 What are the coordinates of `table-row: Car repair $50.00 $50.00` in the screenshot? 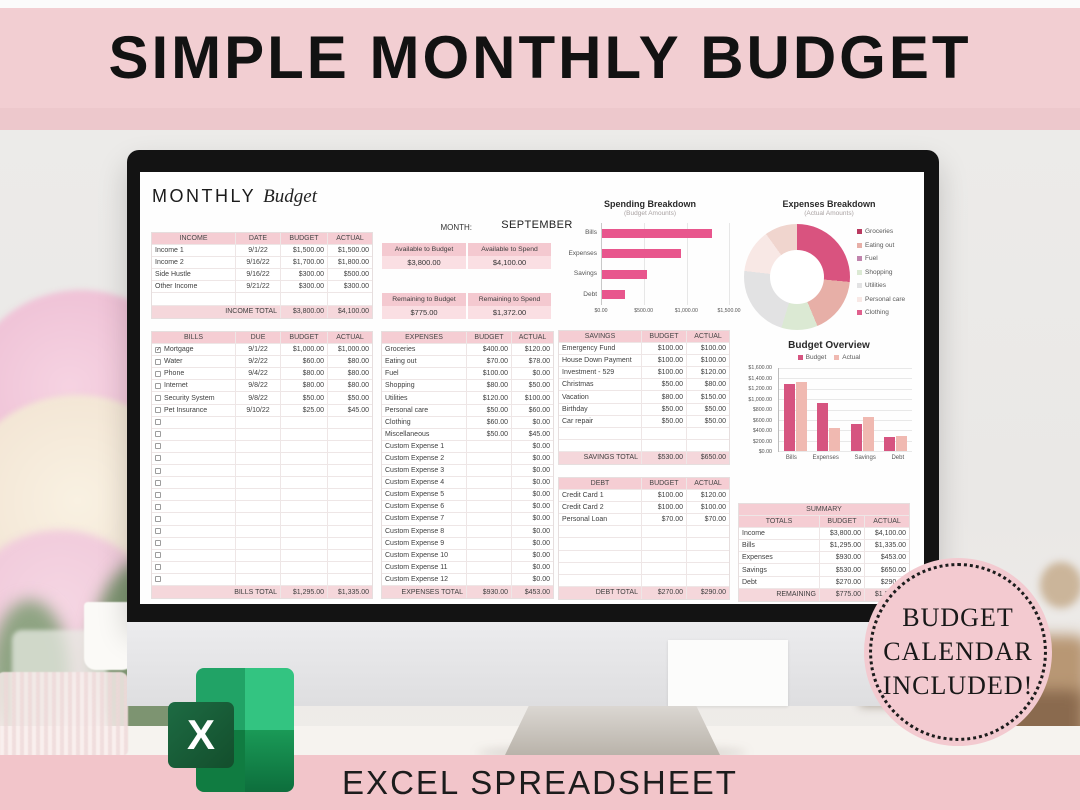 It's located at (644, 421).